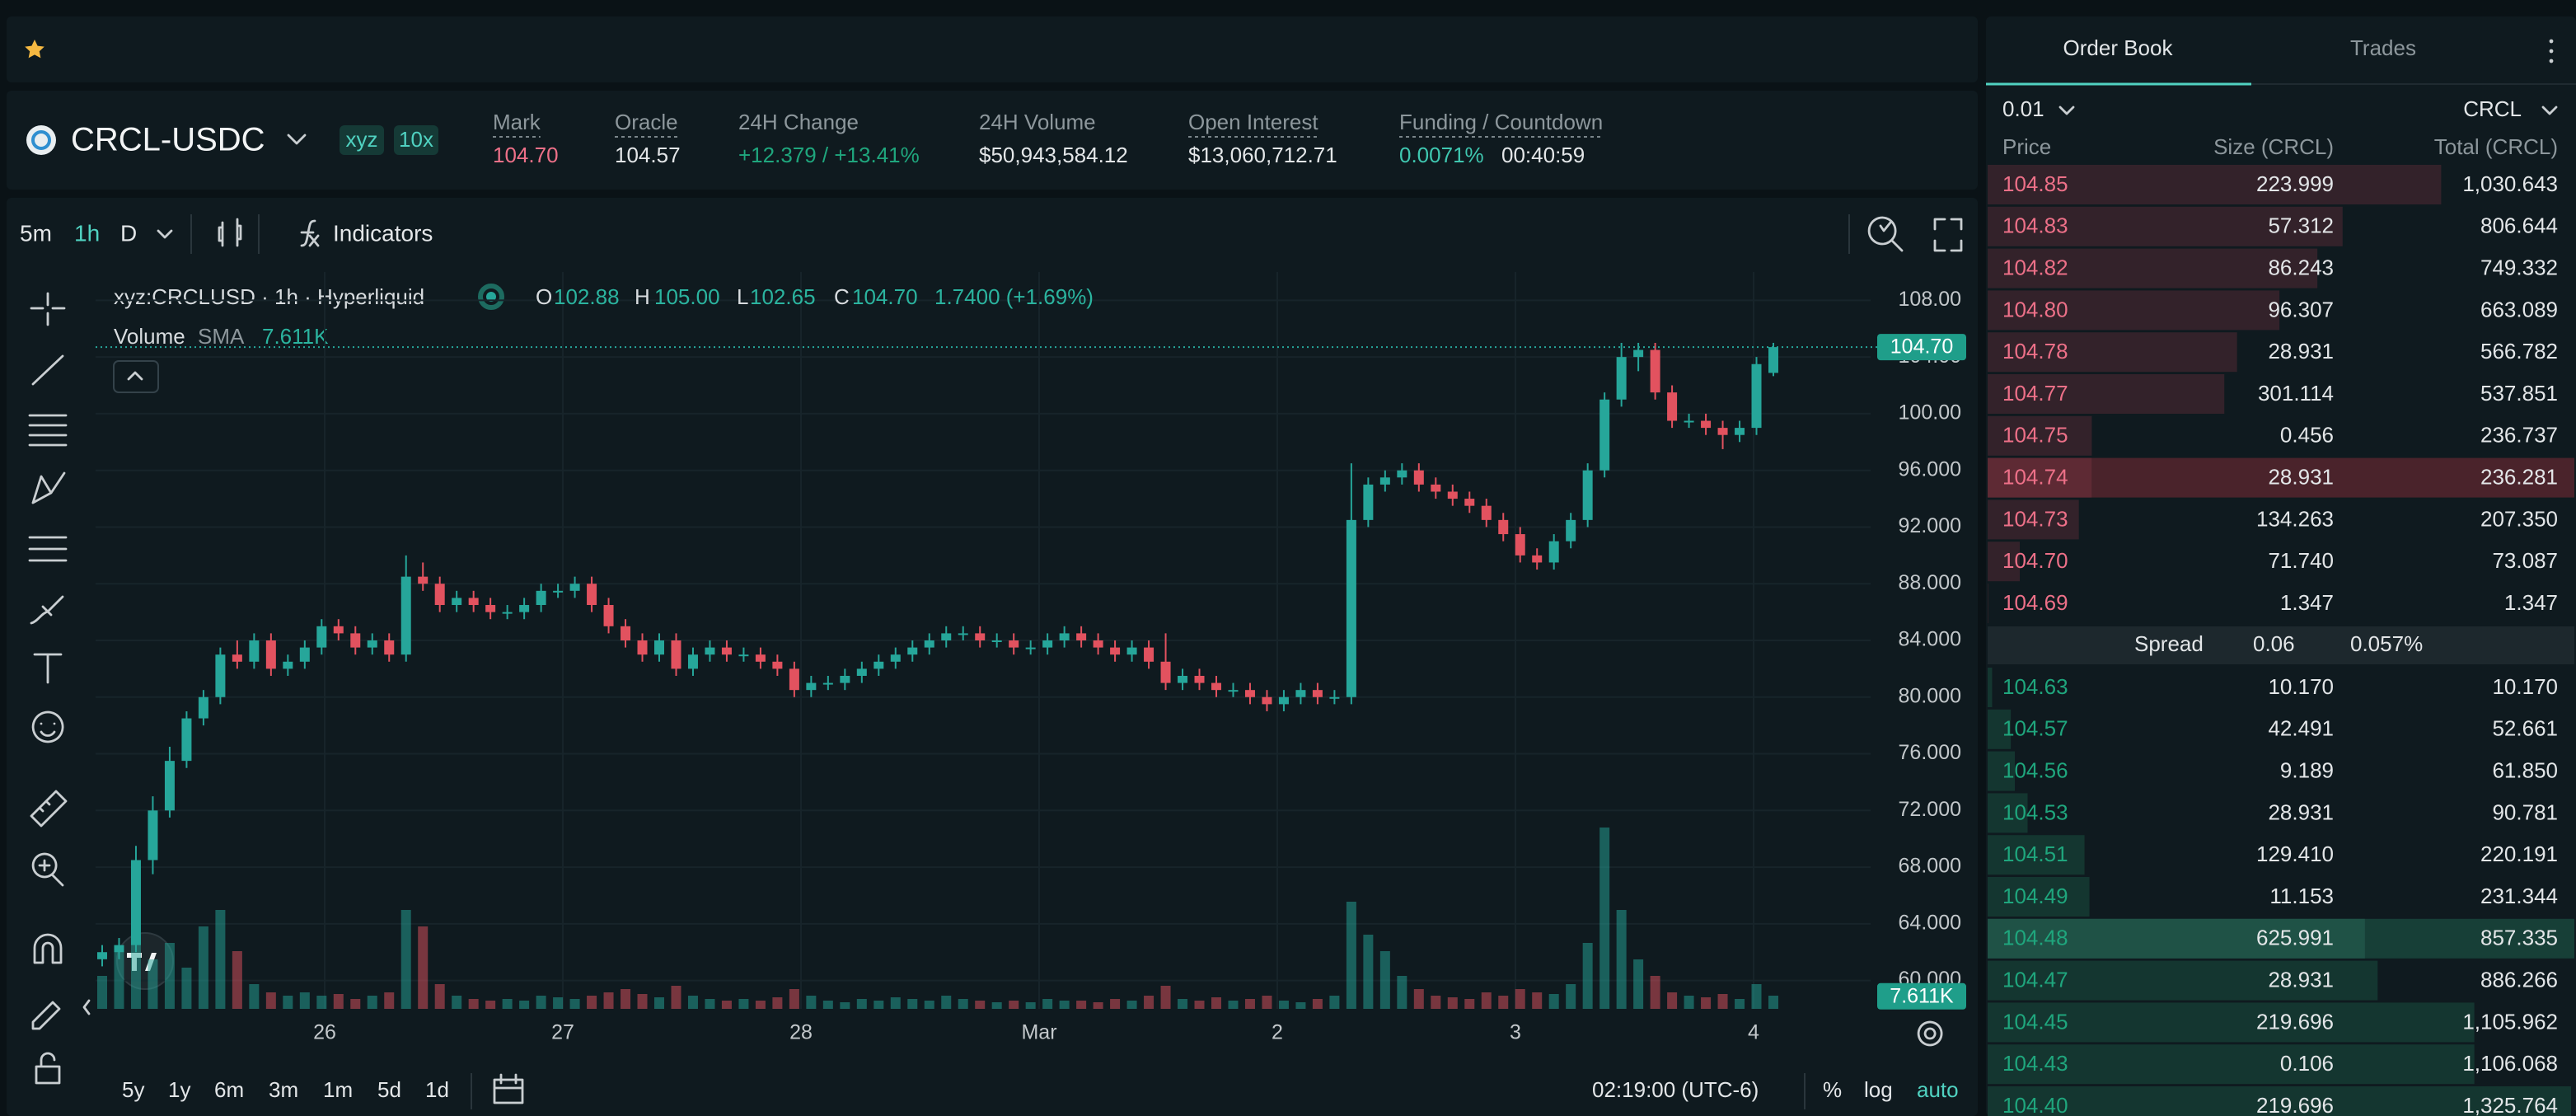 This screenshot has height=1116, width=2576. I want to click on tick-size: 0.01, so click(2023, 108).